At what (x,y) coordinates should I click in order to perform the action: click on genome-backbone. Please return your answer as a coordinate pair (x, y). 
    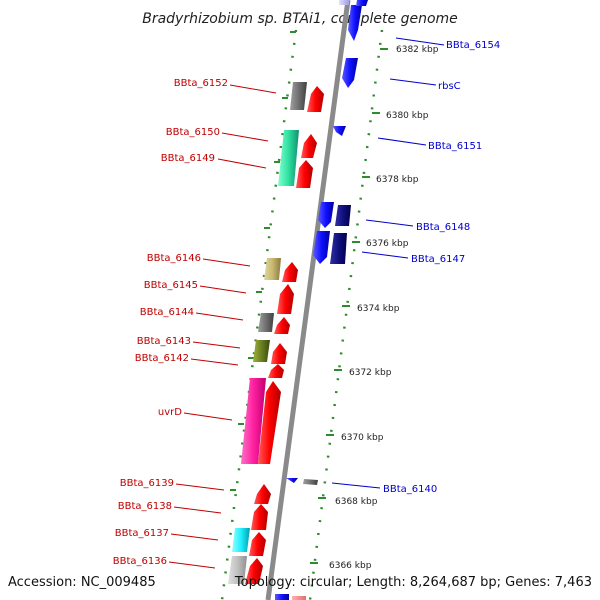
    Looking at the image, I should click on (308, 300).